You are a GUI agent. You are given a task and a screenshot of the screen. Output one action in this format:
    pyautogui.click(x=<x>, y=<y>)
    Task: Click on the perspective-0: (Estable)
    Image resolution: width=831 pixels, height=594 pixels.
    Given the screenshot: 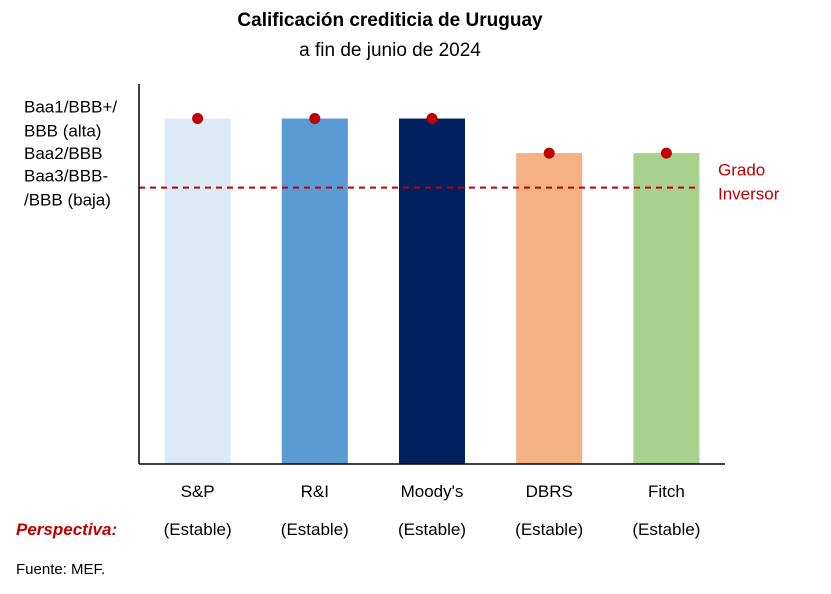 What is the action you would take?
    pyautogui.click(x=198, y=529)
    